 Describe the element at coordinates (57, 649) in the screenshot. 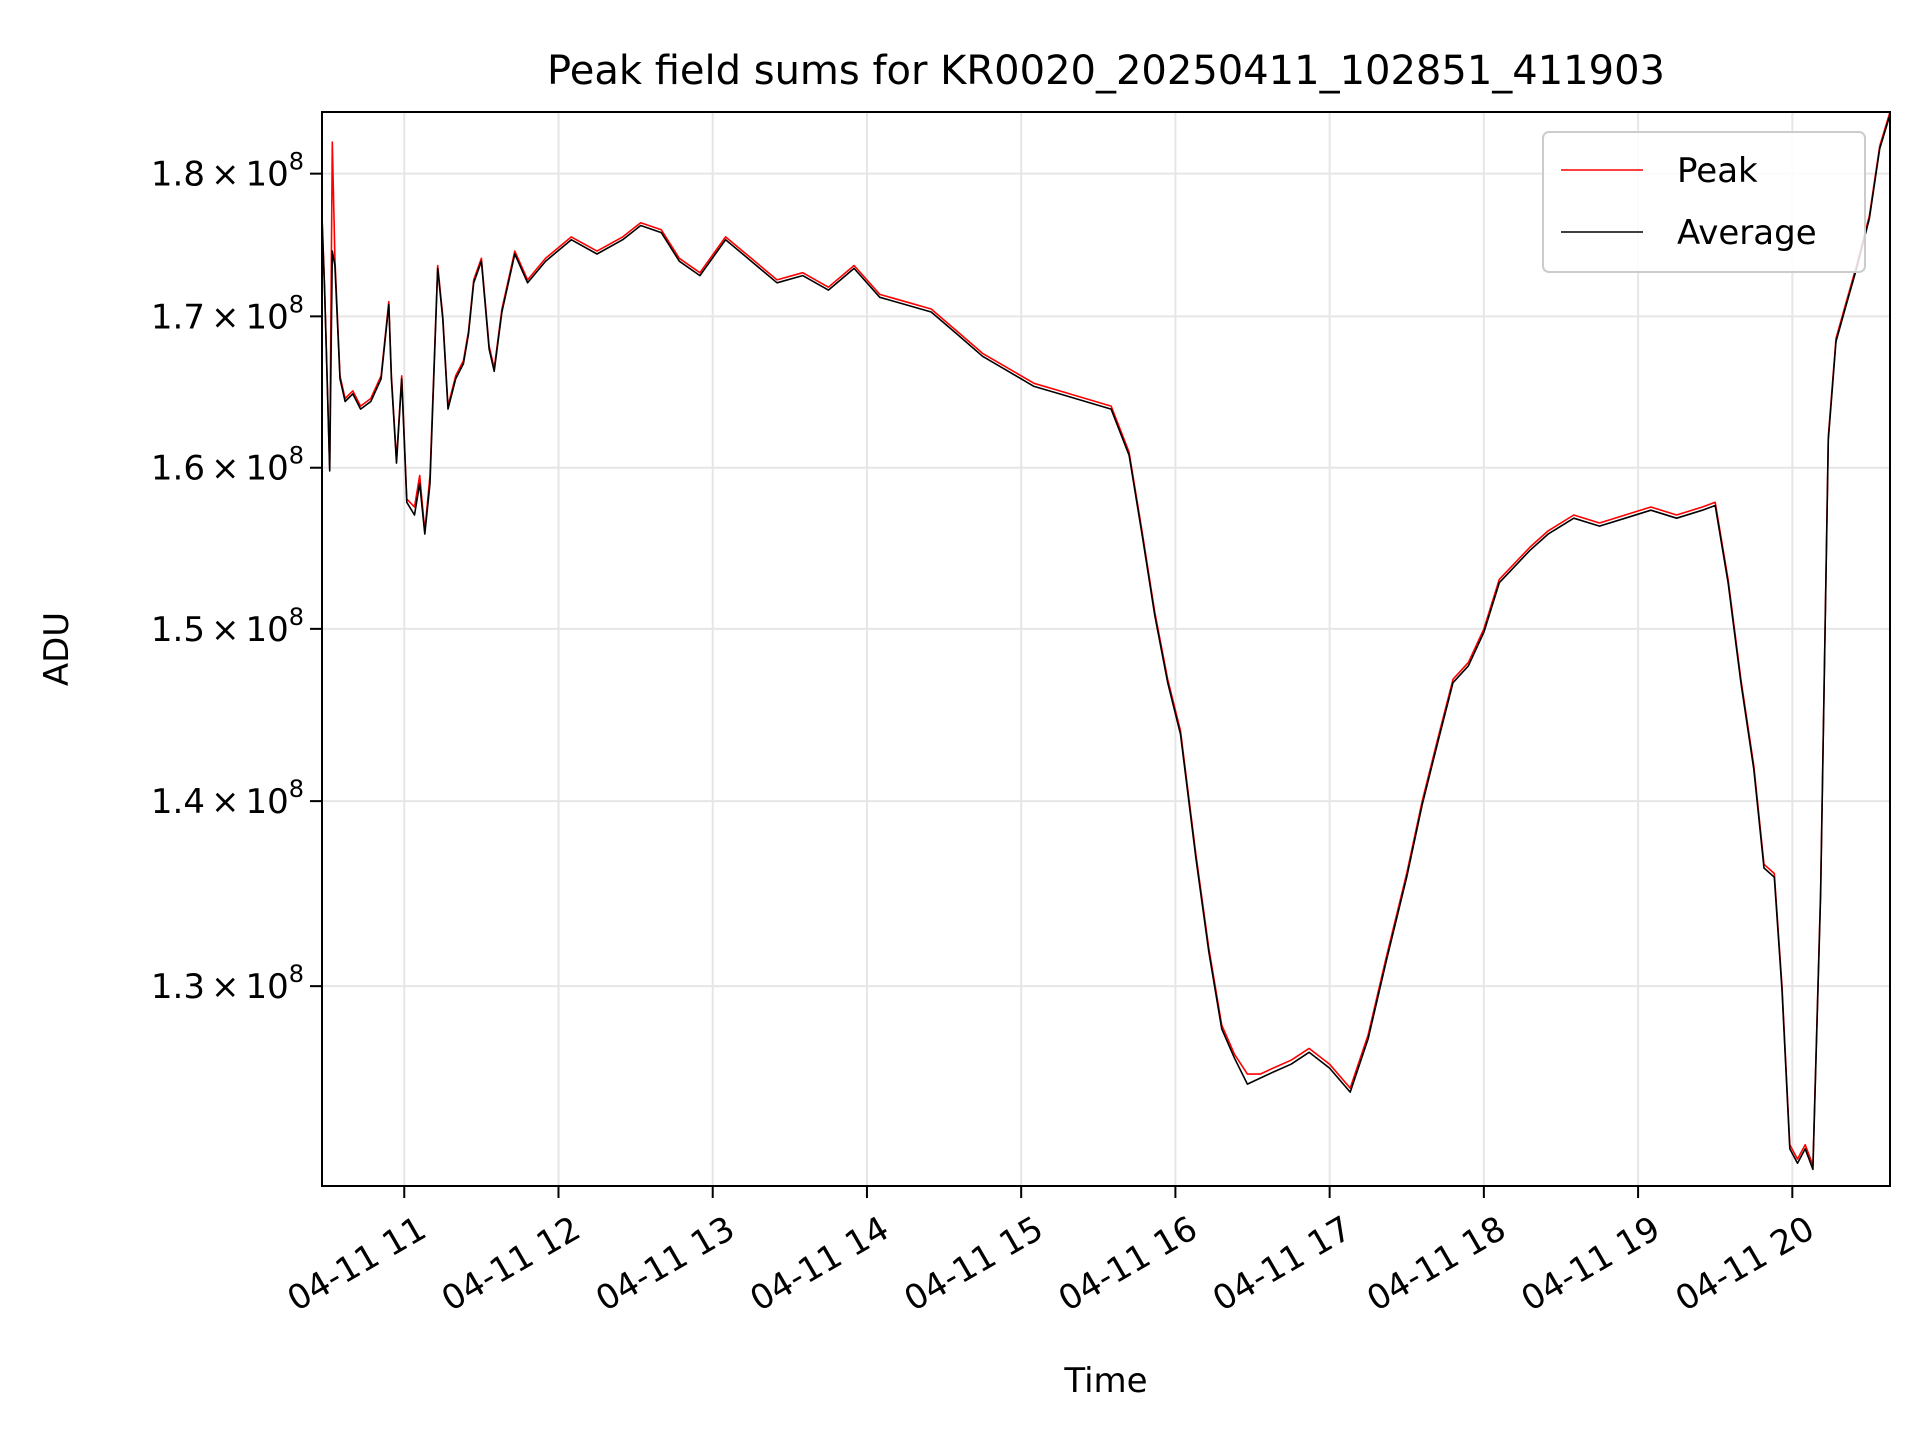

I see `y-axis-label: ADU` at that location.